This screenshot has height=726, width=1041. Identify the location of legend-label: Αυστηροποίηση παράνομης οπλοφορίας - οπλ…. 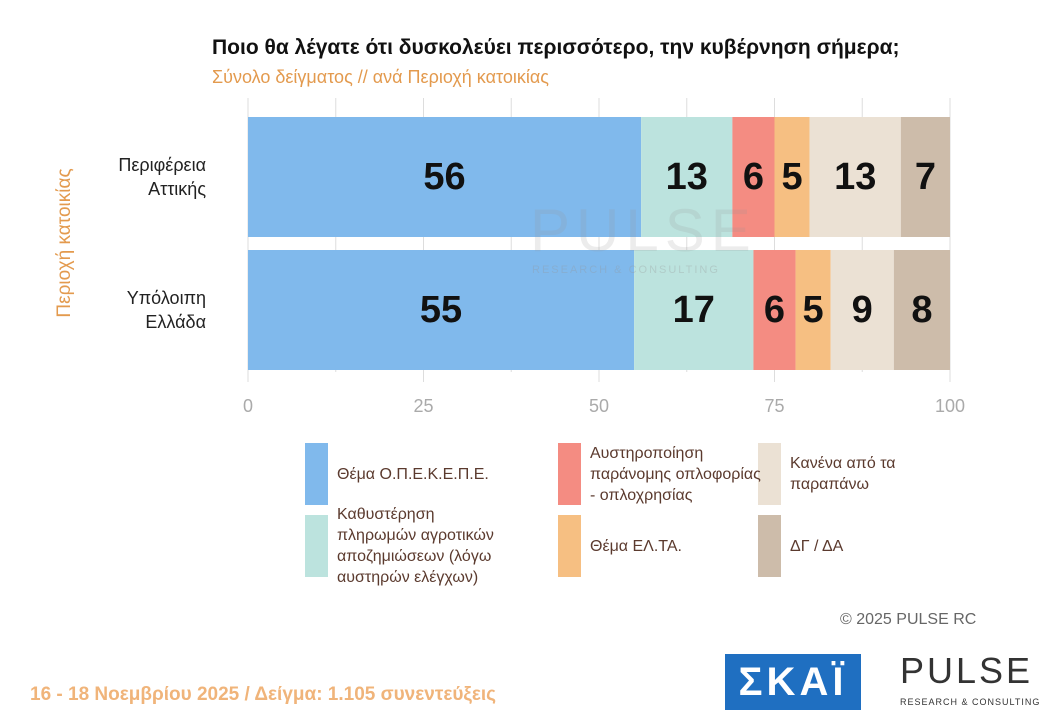
(675, 474).